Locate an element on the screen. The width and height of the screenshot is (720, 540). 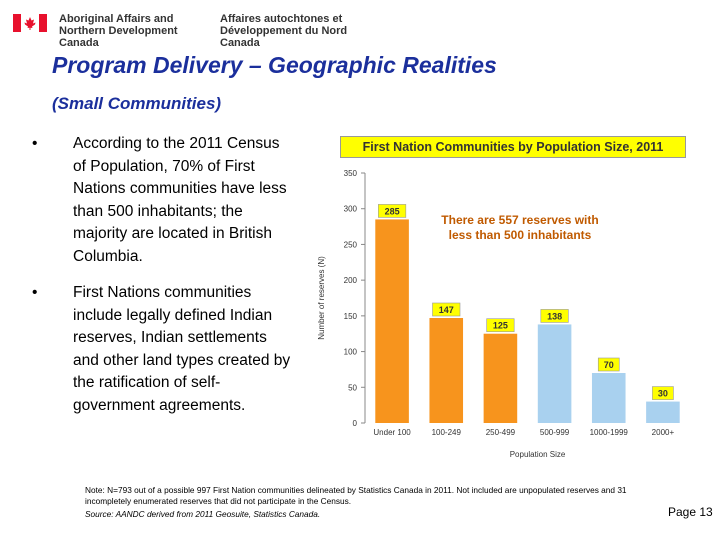
value-label: 147 is located at coordinates (446, 310).